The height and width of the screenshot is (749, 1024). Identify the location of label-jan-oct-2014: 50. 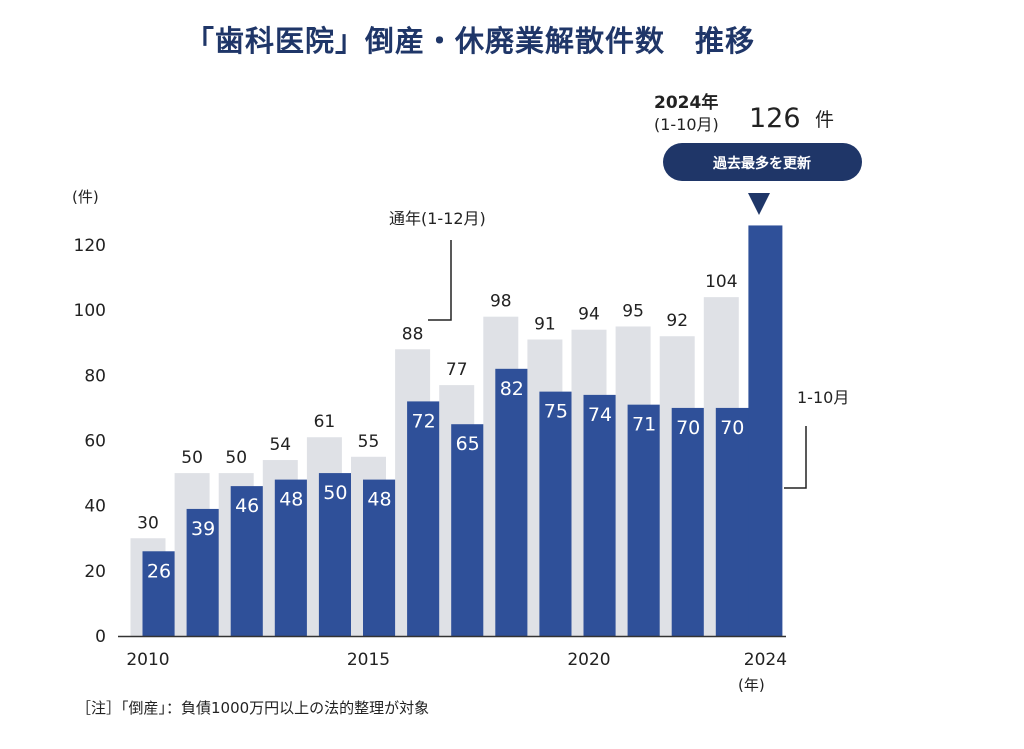
(335, 493).